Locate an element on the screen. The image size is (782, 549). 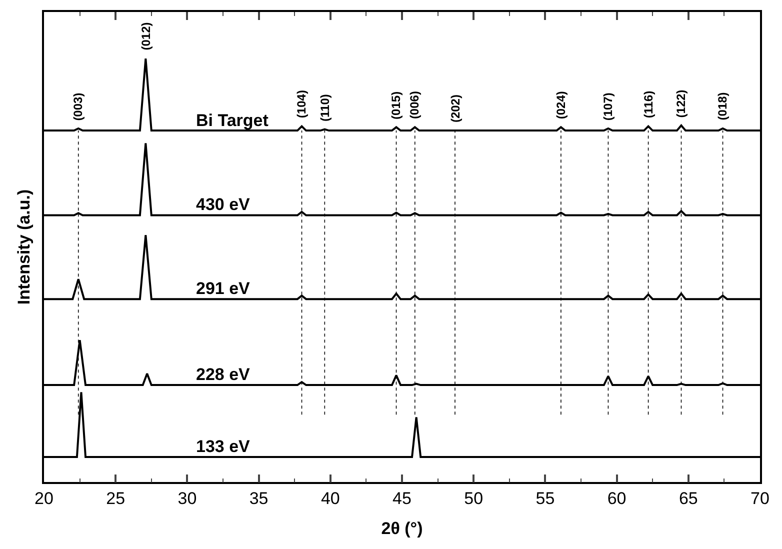
y-axis-title: Intensity (a.u.) is located at coordinates (24, 247).